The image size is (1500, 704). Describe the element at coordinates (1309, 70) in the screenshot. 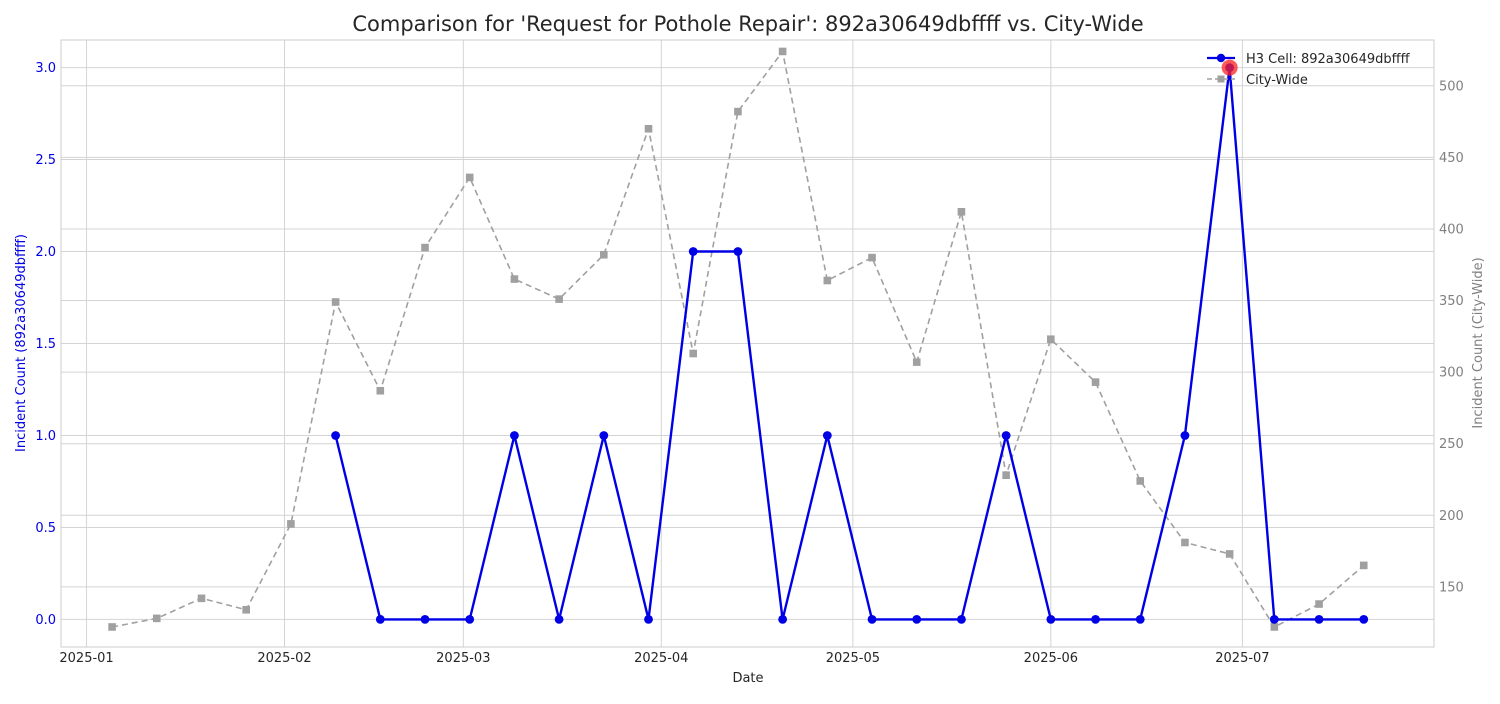

I see `legend: H3 Cell: 892a30649dbffff City-Wide` at that location.